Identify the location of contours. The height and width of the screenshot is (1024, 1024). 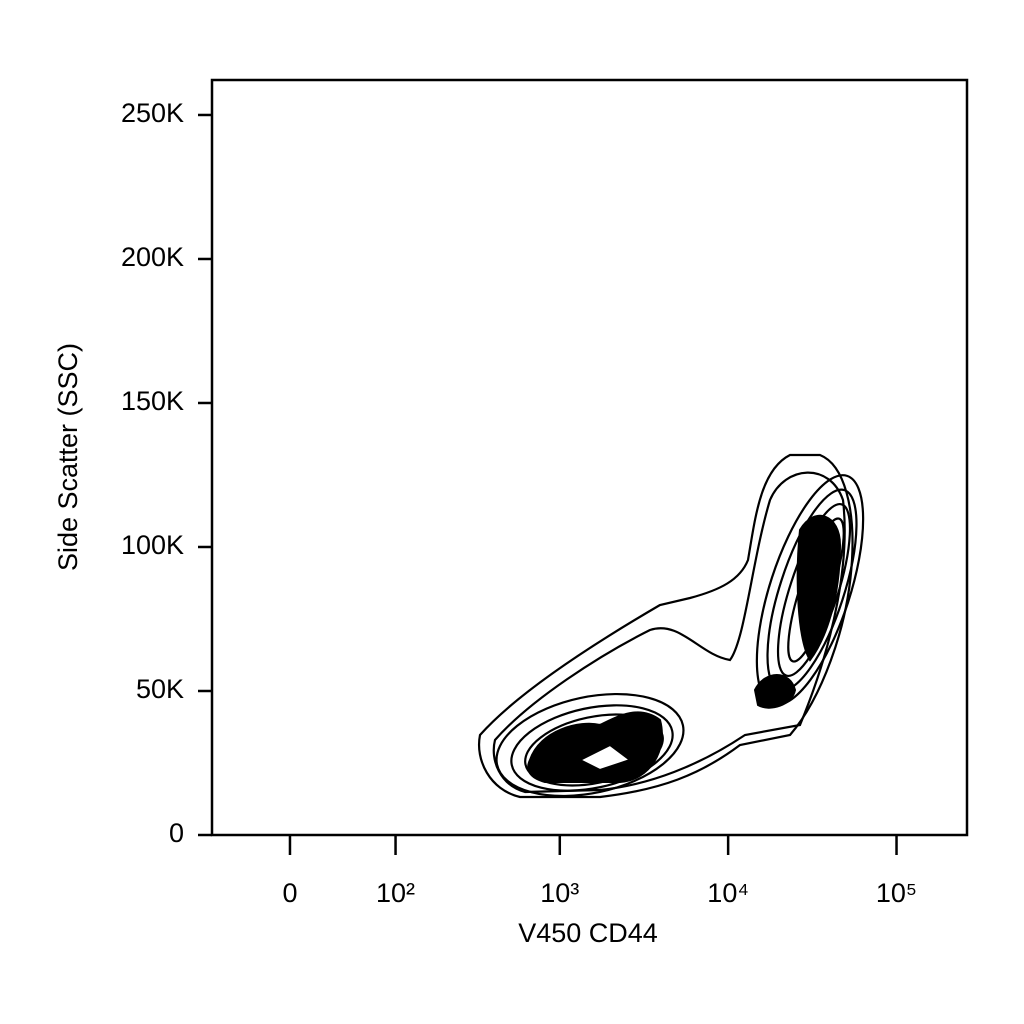
(671, 626).